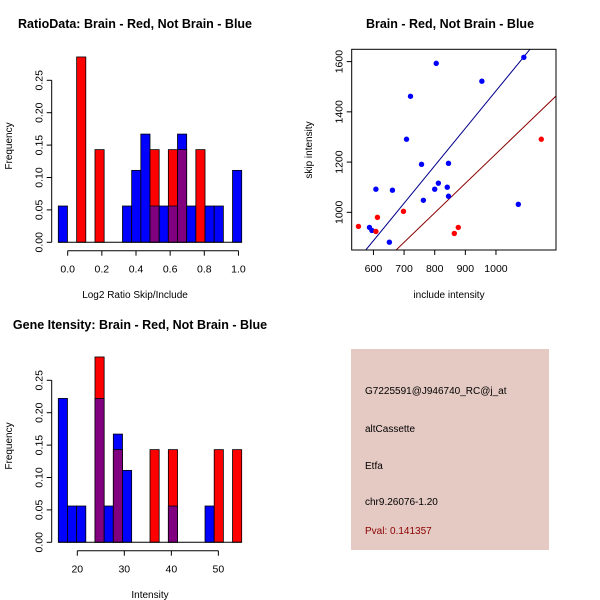  I want to click on not-brain-fit-line, so click(448, 149).